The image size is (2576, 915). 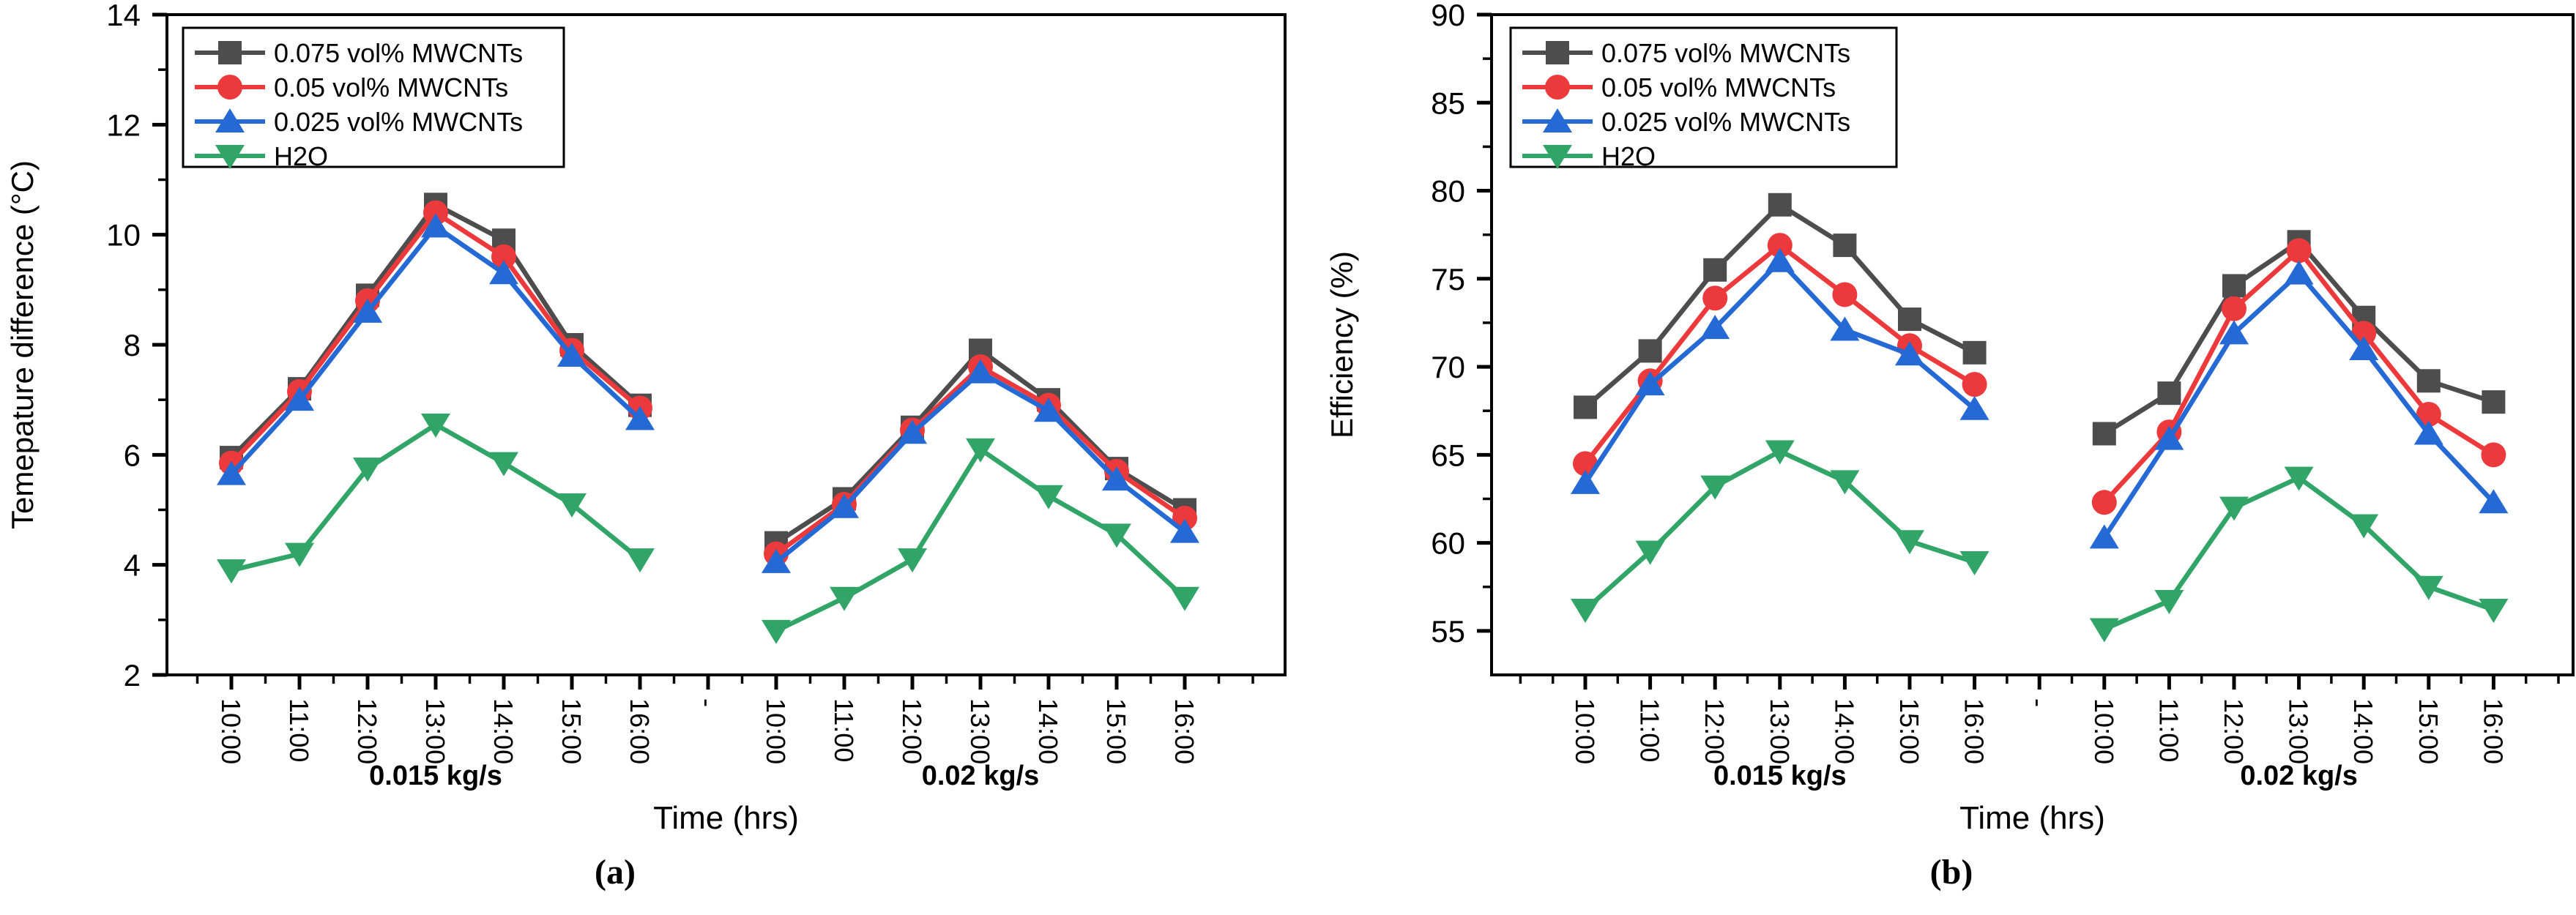 What do you see at coordinates (132, 345) in the screenshot?
I see `y-axis-tick-label: 8` at bounding box center [132, 345].